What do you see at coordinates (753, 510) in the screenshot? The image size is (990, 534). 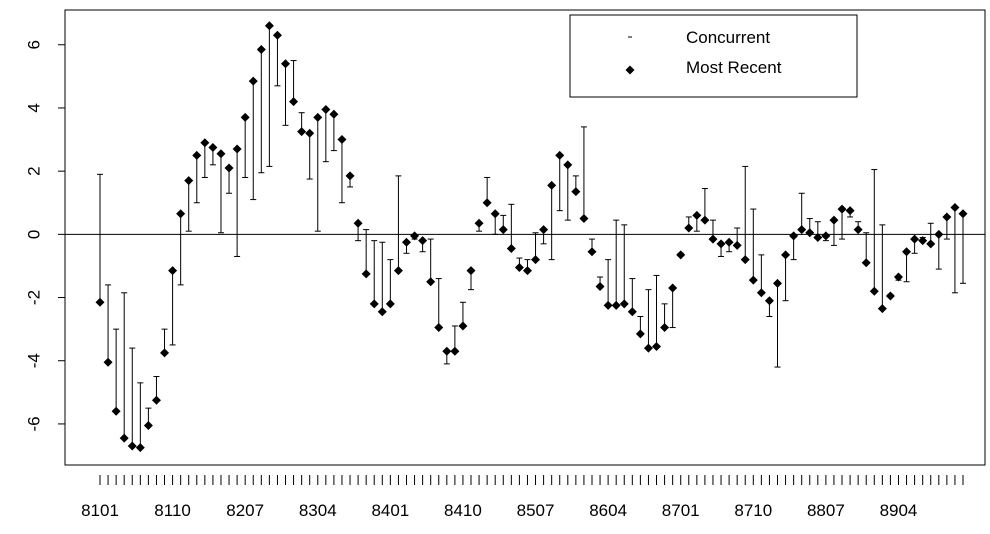 I see `x-tick-label: 8710` at bounding box center [753, 510].